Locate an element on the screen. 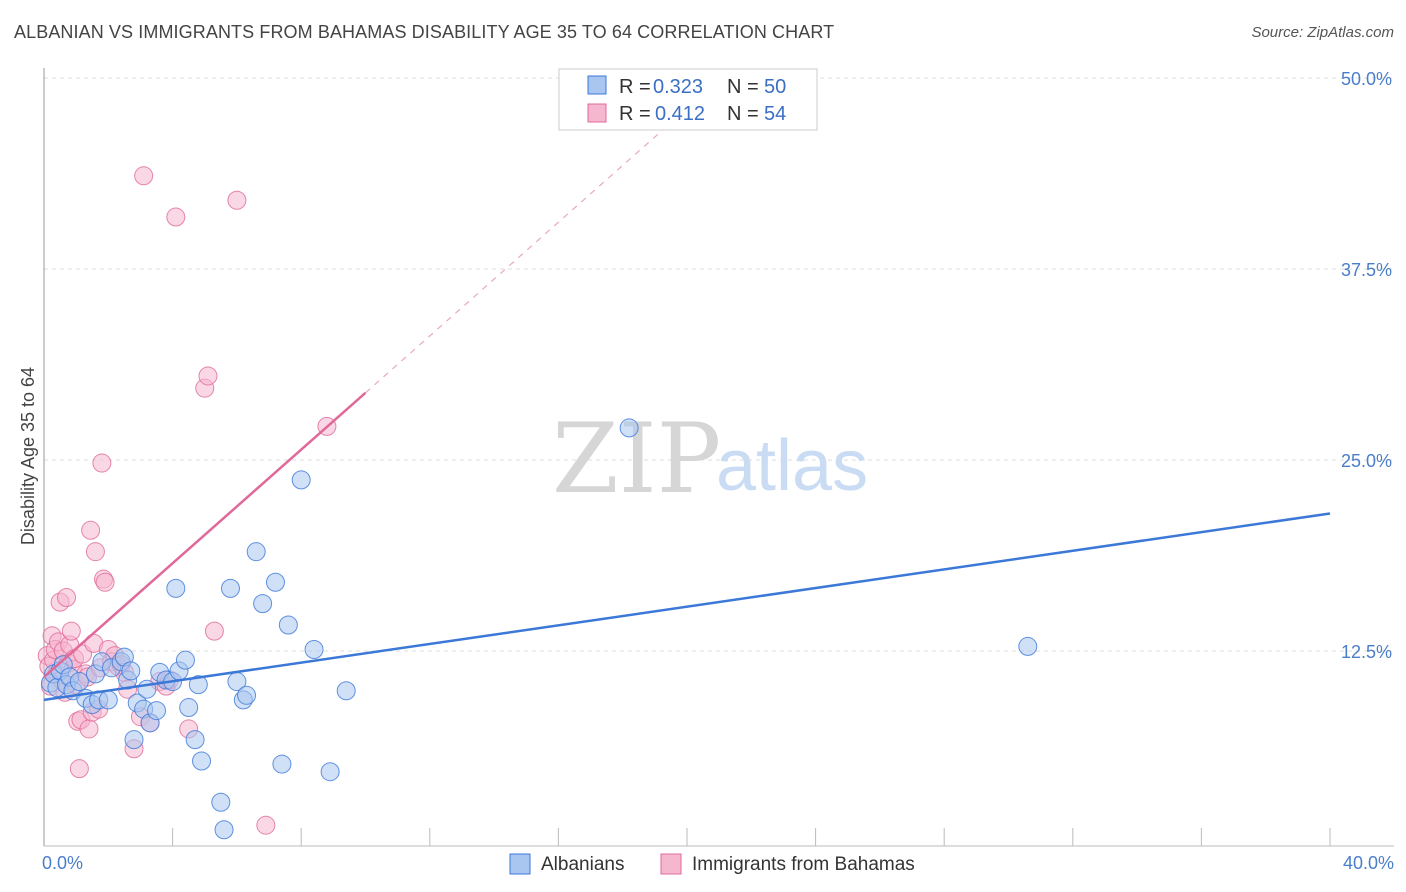 The width and height of the screenshot is (1406, 892). bahamas-trend-extension is located at coordinates (526, 251).